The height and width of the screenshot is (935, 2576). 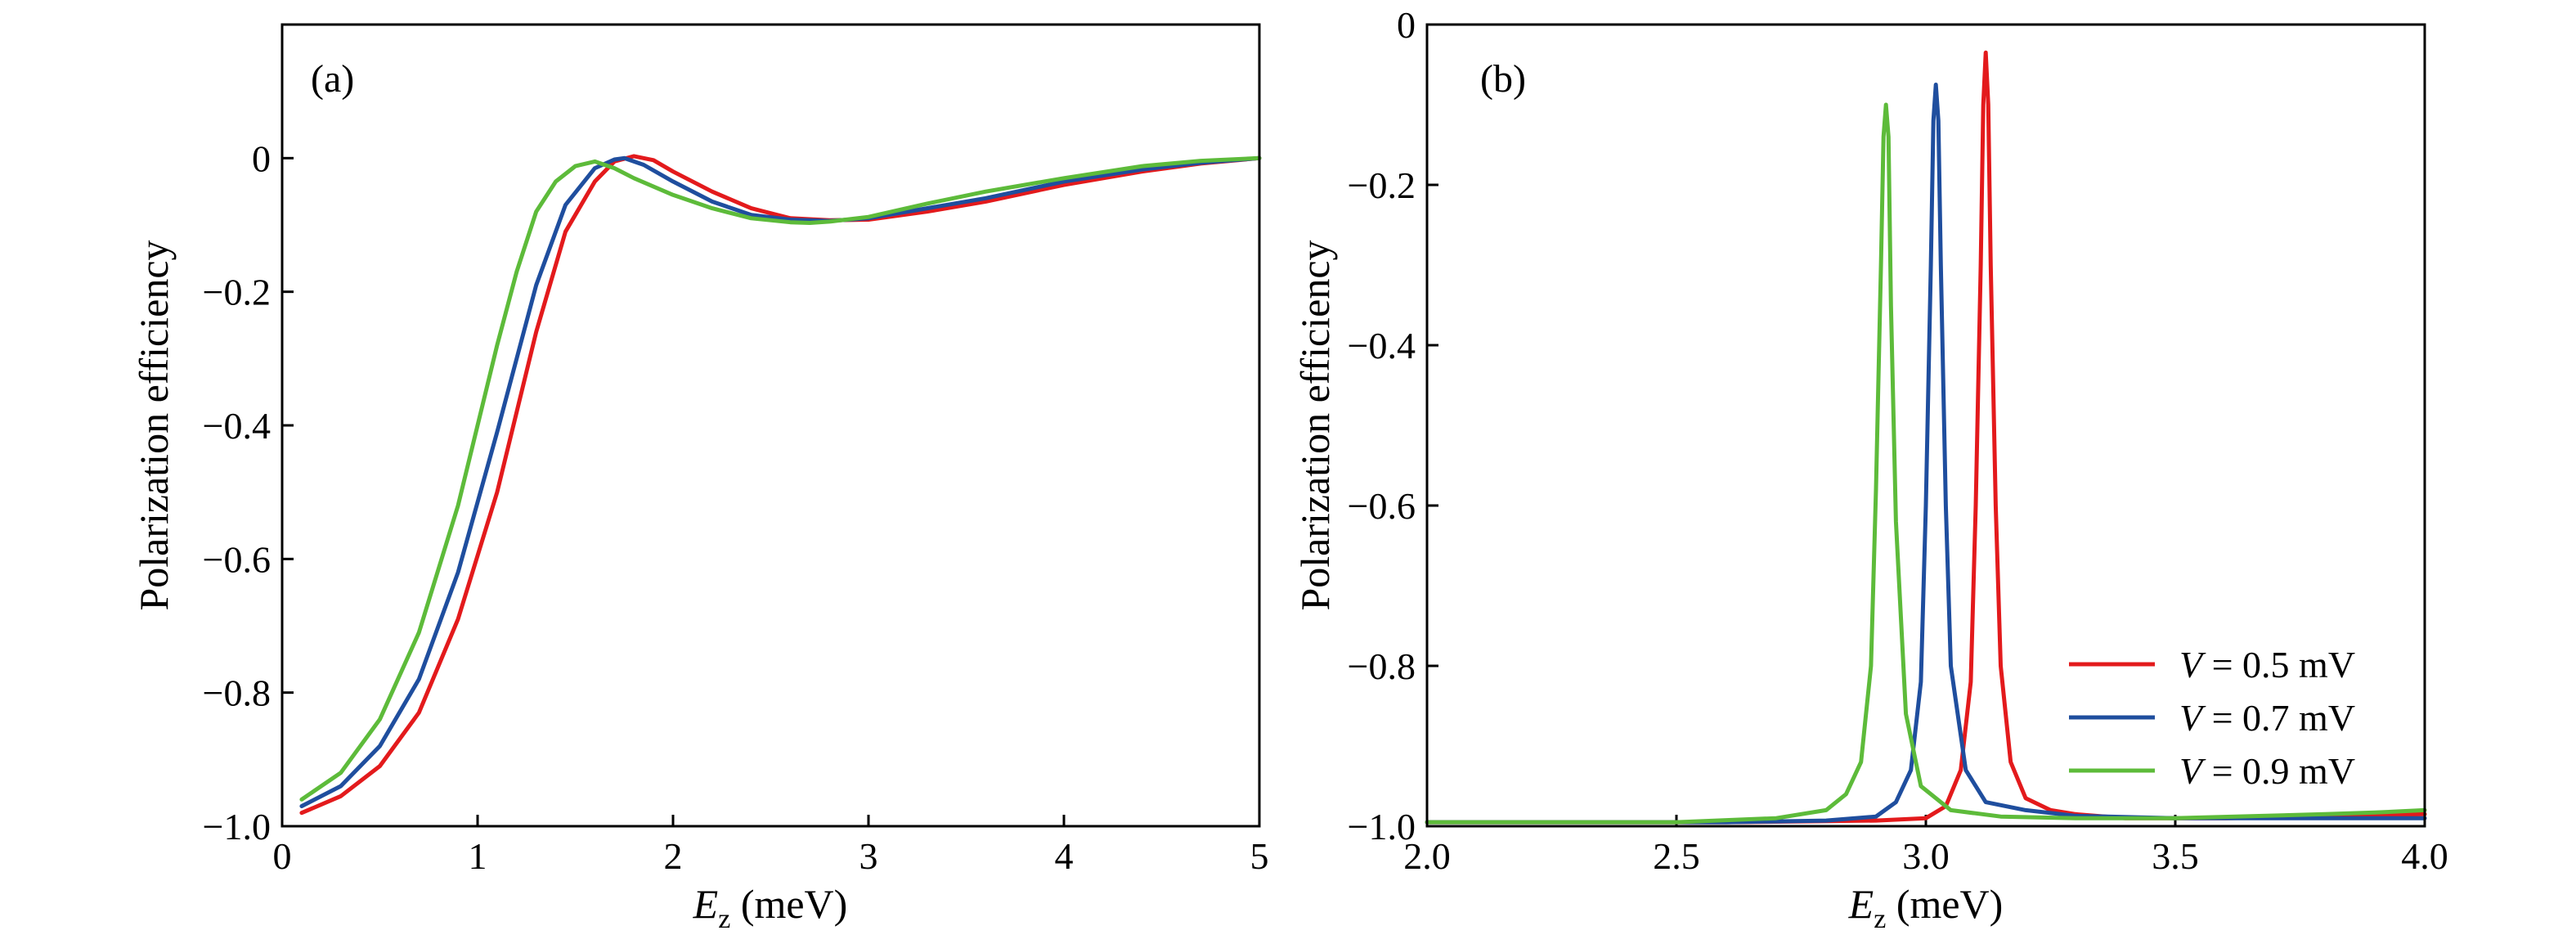 I want to click on panel-b-label: (b), so click(x=1503, y=79).